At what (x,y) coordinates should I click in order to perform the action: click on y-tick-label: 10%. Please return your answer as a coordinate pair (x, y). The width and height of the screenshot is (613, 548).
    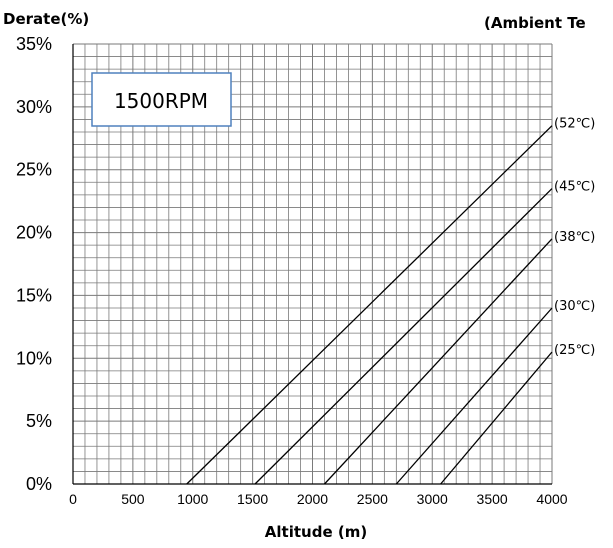
    Looking at the image, I should click on (34, 358).